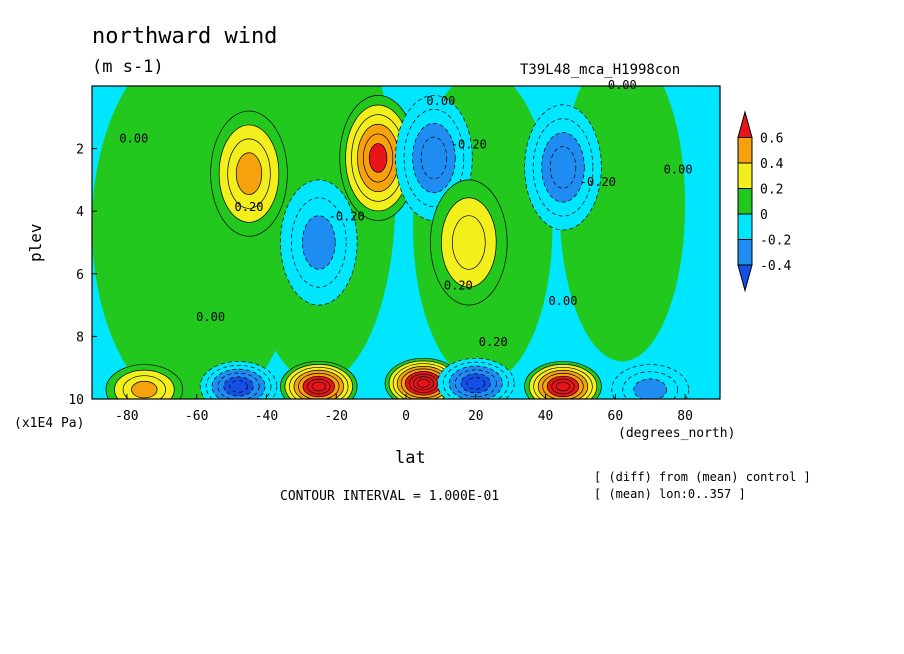 The image size is (904, 654). I want to click on colorbar-label: -0.4, so click(775, 266).